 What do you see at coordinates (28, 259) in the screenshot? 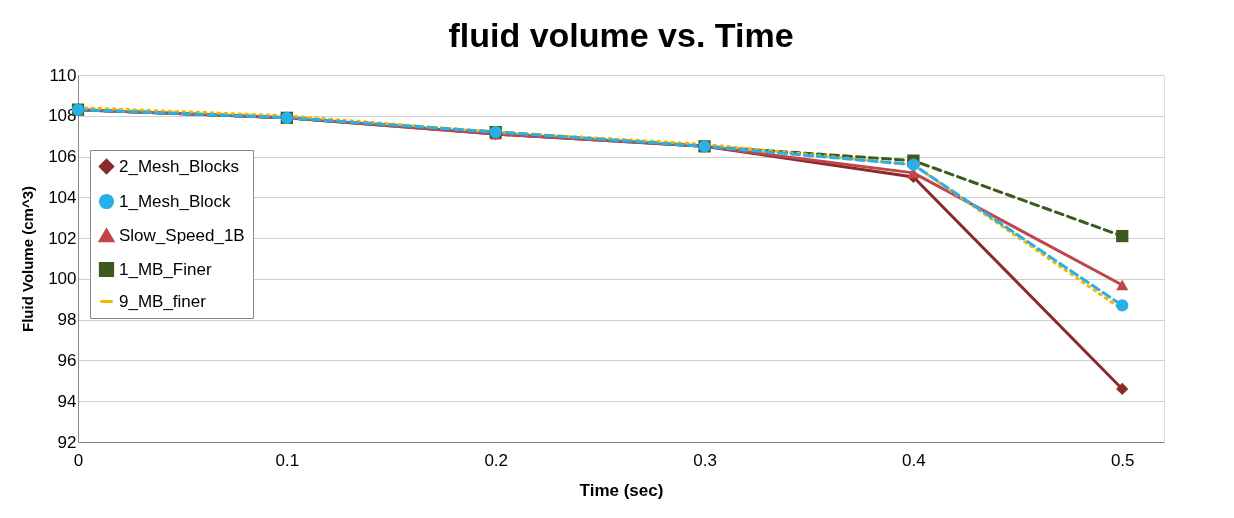
I see `y-axis-title: Fluid Volume (cm^3)` at bounding box center [28, 259].